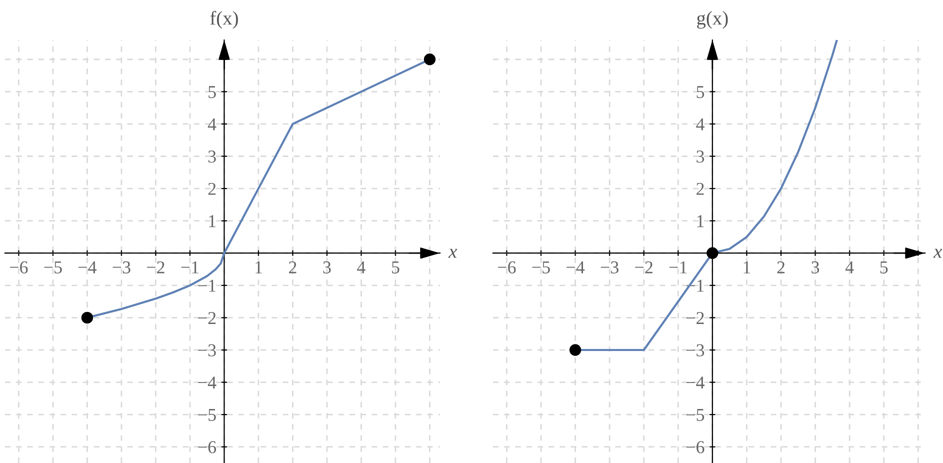  Describe the element at coordinates (207, 286) in the screenshot. I see `y-tick-label: −1` at that location.